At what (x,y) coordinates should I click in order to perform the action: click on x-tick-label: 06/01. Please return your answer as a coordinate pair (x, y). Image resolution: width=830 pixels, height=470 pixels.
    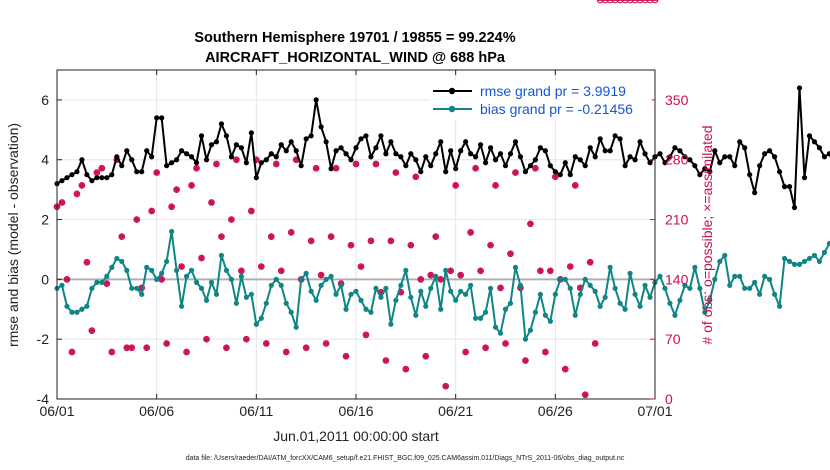
    Looking at the image, I should click on (56, 411).